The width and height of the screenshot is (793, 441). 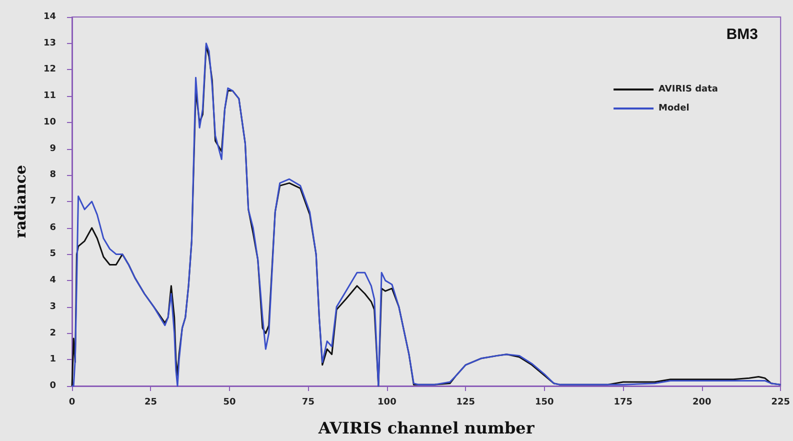 I want to click on x-tick-label: 75, so click(x=308, y=403).